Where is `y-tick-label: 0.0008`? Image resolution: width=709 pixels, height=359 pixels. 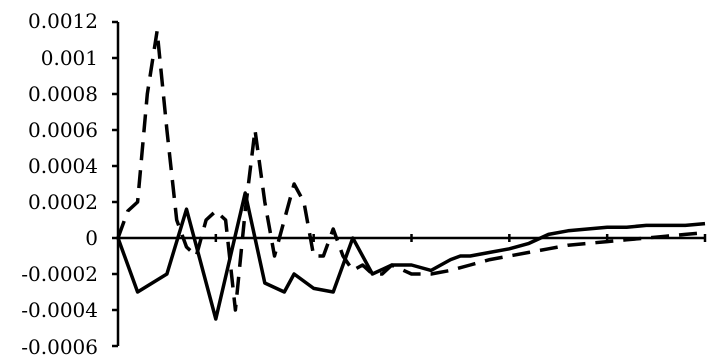 y-tick-label: 0.0008 is located at coordinates (63, 94).